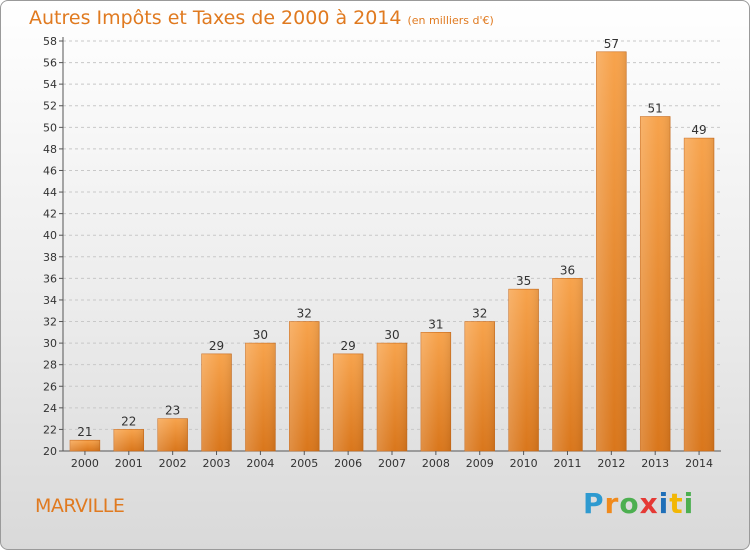 The height and width of the screenshot is (550, 750). What do you see at coordinates (260, 463) in the screenshot?
I see `x-tick-label: 2004` at bounding box center [260, 463].